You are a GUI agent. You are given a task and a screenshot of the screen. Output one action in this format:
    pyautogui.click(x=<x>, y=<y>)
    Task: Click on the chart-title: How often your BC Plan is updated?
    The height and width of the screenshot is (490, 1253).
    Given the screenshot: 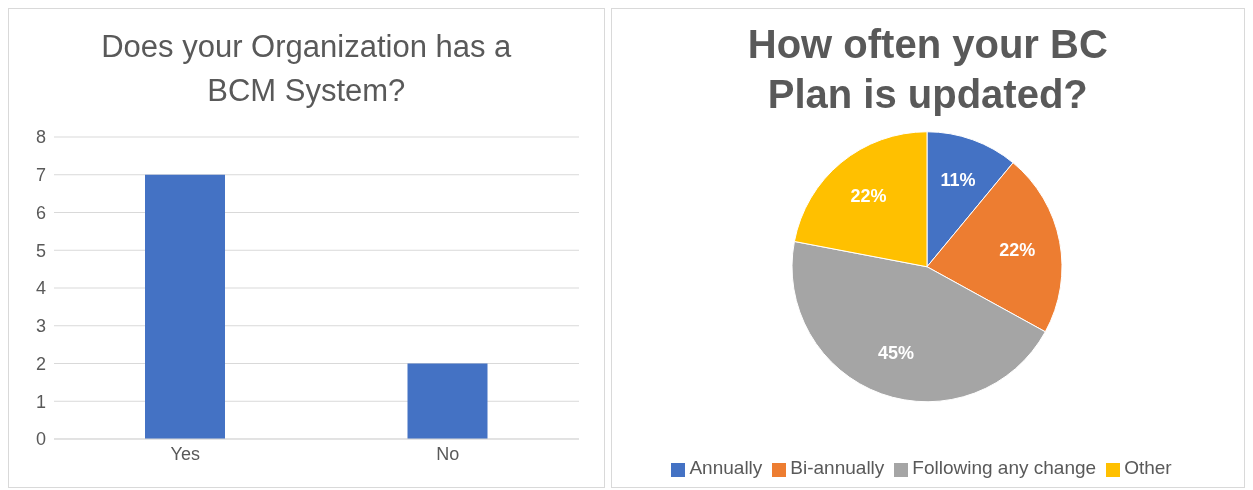 What is the action you would take?
    pyautogui.click(x=927, y=69)
    